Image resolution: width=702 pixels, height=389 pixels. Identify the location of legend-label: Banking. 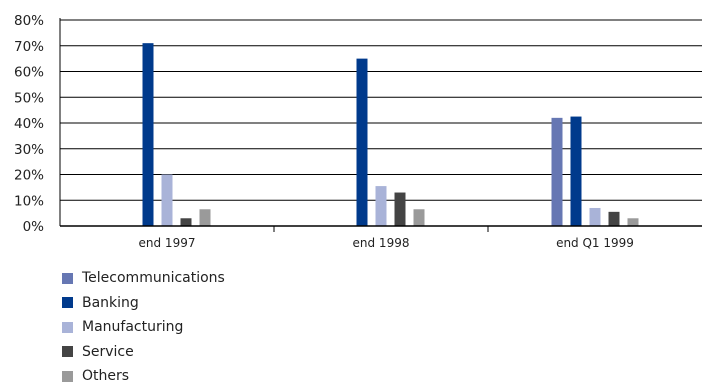
(110, 302).